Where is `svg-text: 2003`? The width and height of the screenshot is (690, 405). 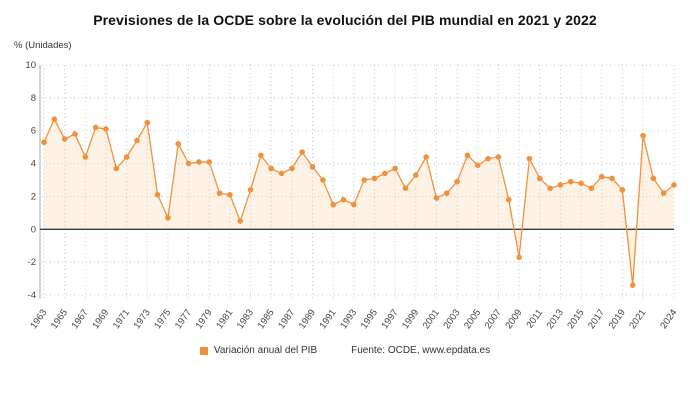
svg-text: 2003 is located at coordinates (451, 319).